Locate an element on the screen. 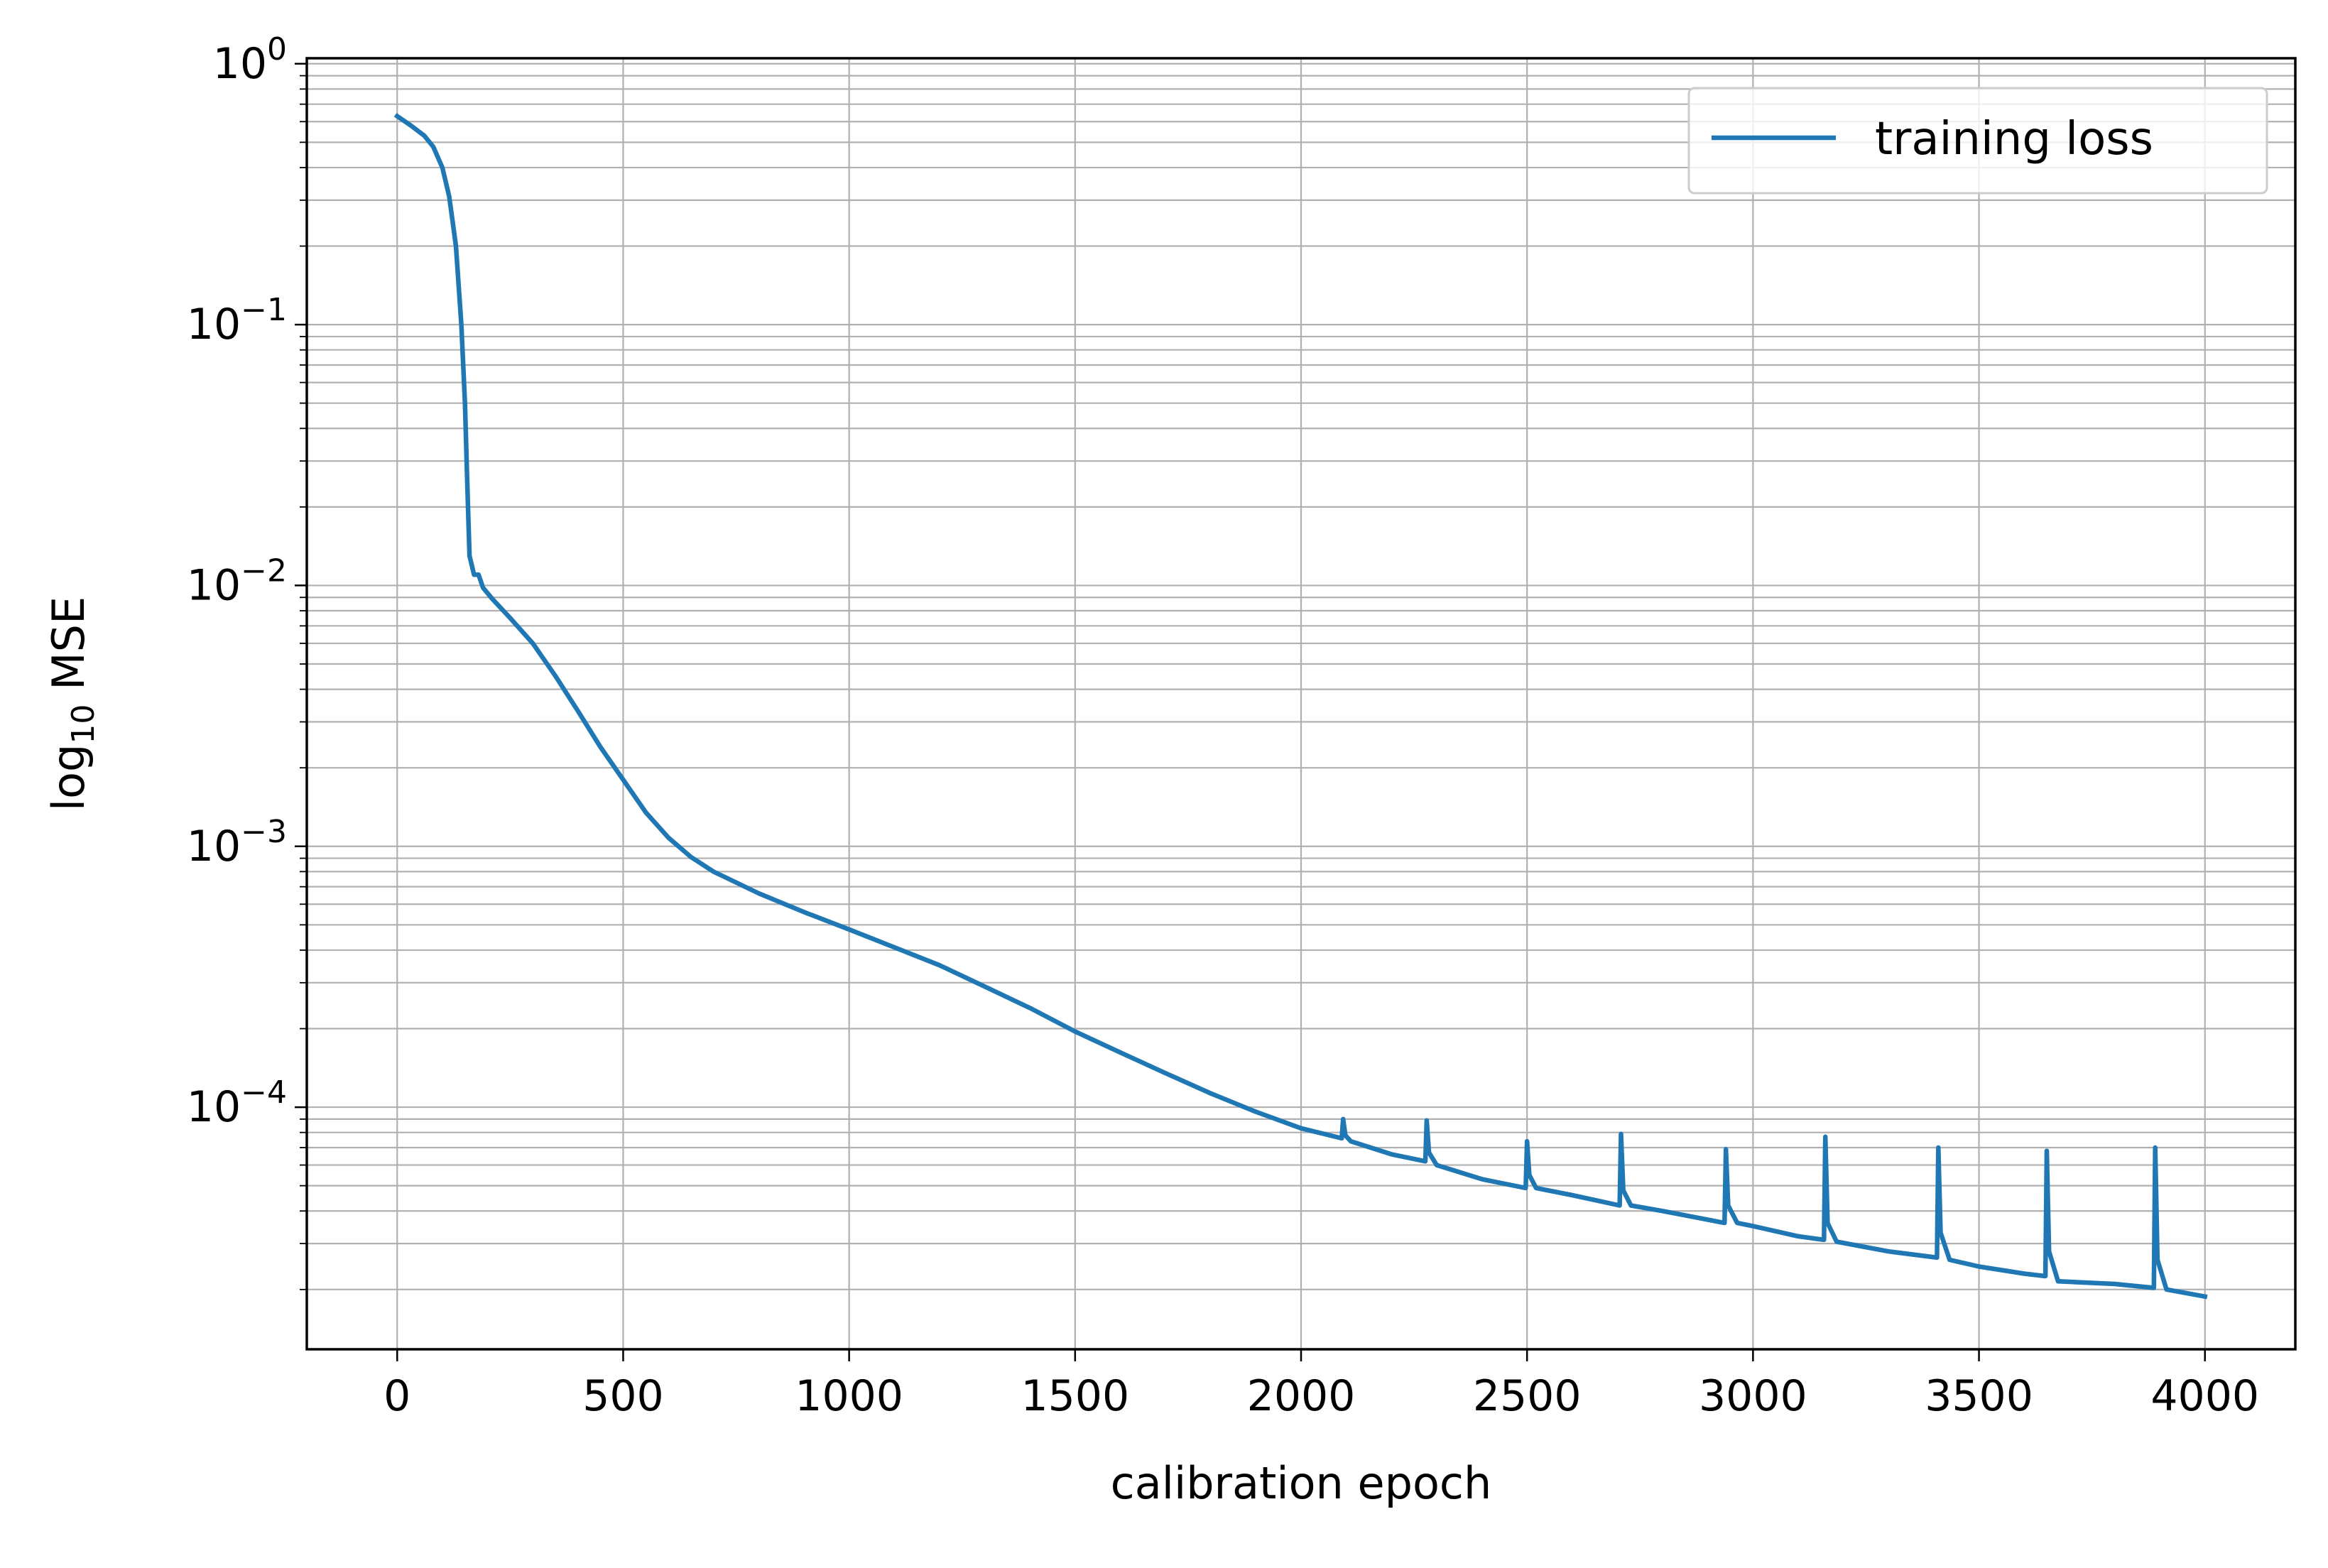 The height and width of the screenshot is (1568, 2328). y-tick-label-exponent: −2 is located at coordinates (264, 571).